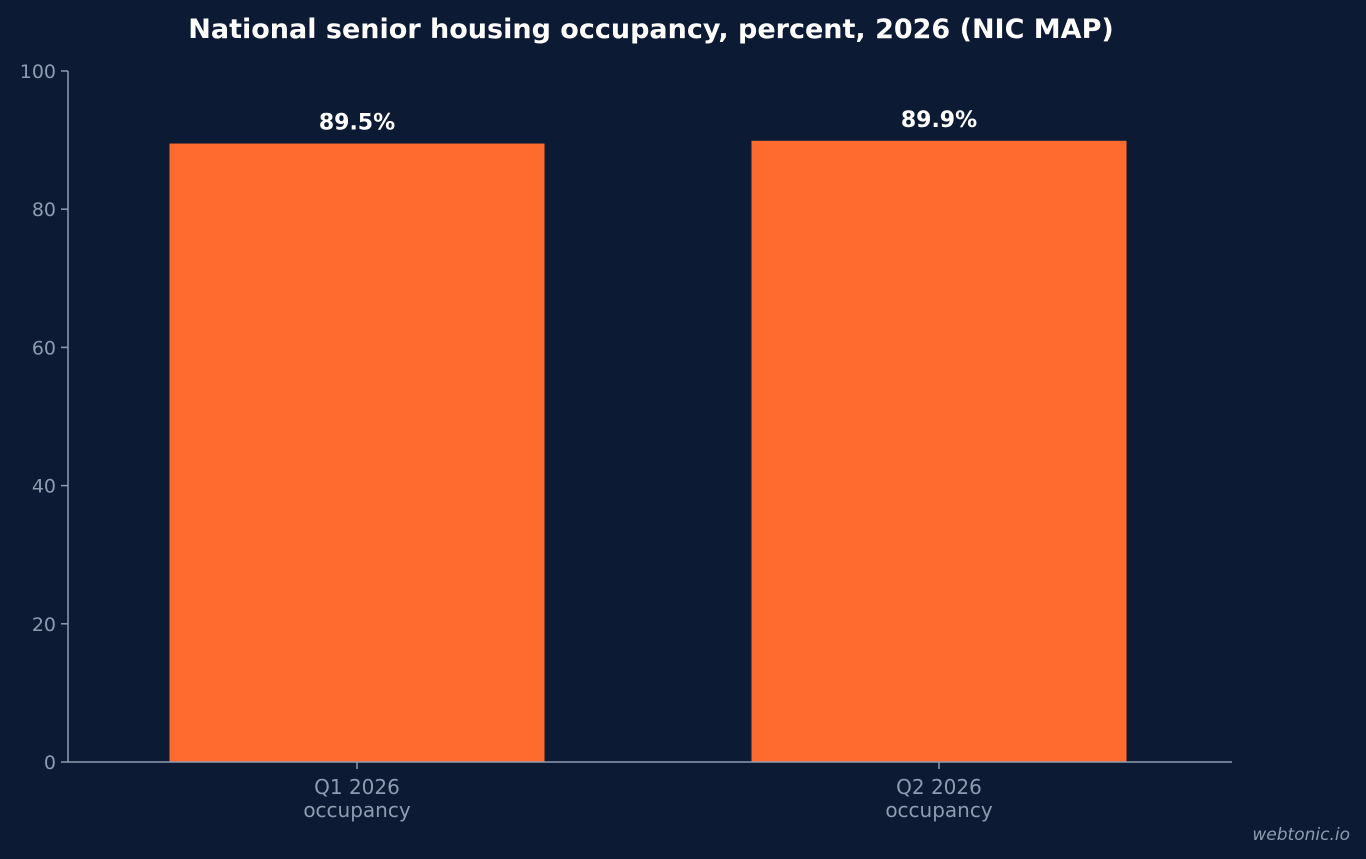 Image resolution: width=1366 pixels, height=859 pixels. What do you see at coordinates (44, 210) in the screenshot?
I see `y-tick-label: 80` at bounding box center [44, 210].